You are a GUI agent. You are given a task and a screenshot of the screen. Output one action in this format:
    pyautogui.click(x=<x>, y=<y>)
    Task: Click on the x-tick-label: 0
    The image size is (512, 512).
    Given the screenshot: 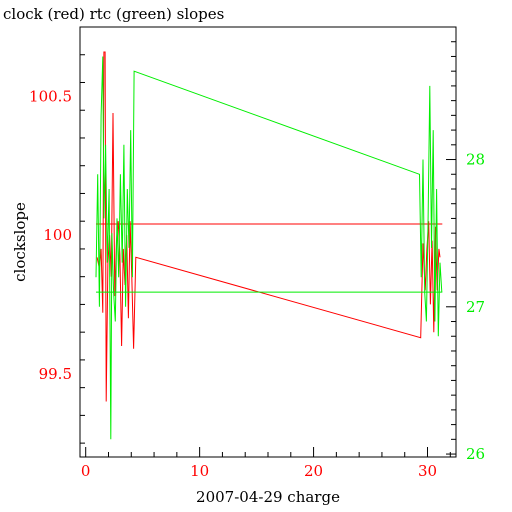 What is the action you would take?
    pyautogui.click(x=86, y=471)
    